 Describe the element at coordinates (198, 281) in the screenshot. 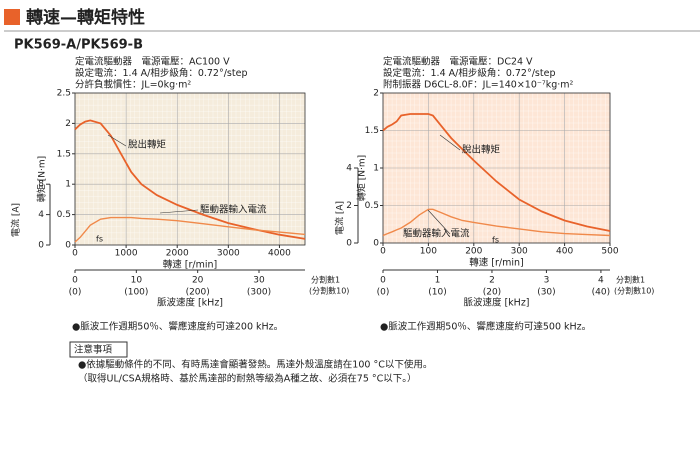

I see `x2-tick-label: 20` at that location.